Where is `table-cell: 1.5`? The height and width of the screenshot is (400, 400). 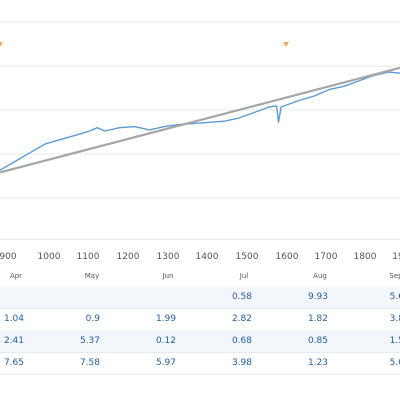 table-cell: 1.5 is located at coordinates (394, 341).